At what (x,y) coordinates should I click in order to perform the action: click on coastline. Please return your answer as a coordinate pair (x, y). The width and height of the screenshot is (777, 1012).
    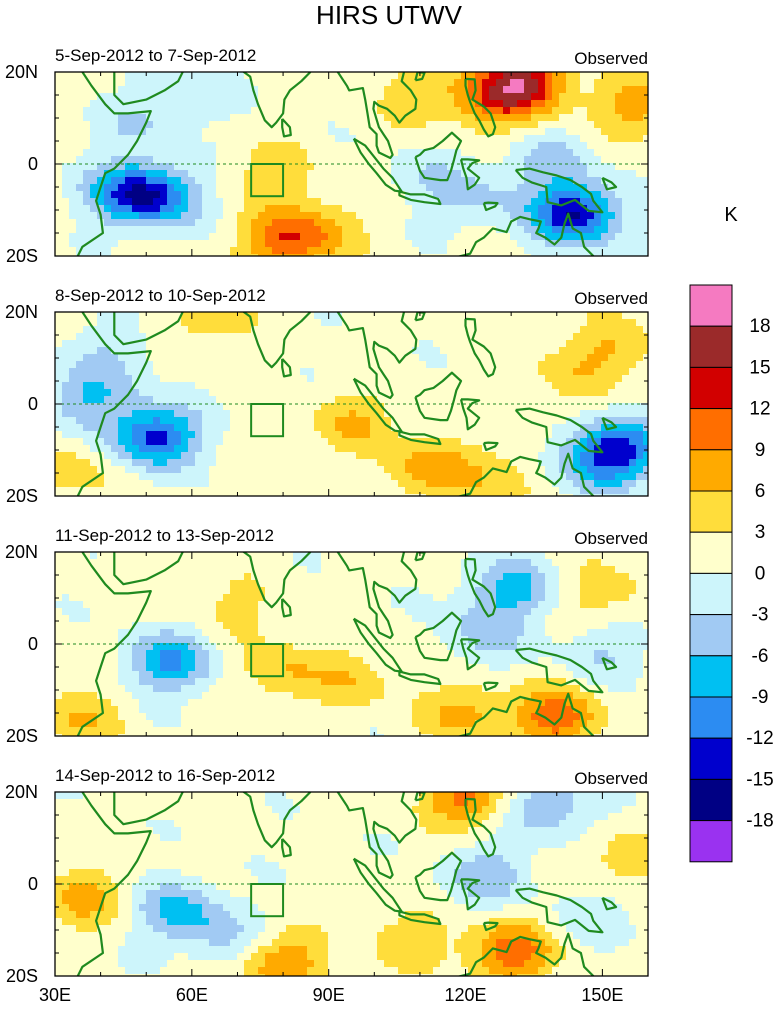
    Looking at the image, I should click on (276, 100).